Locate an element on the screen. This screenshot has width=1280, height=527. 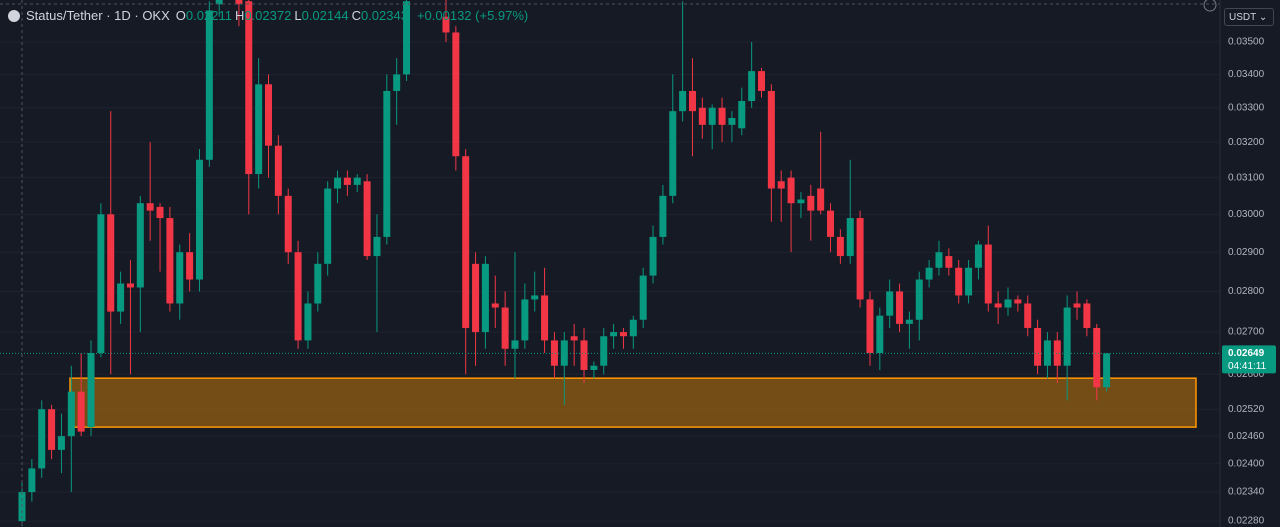
y-tick-label: 0.02400 is located at coordinates (1246, 463).